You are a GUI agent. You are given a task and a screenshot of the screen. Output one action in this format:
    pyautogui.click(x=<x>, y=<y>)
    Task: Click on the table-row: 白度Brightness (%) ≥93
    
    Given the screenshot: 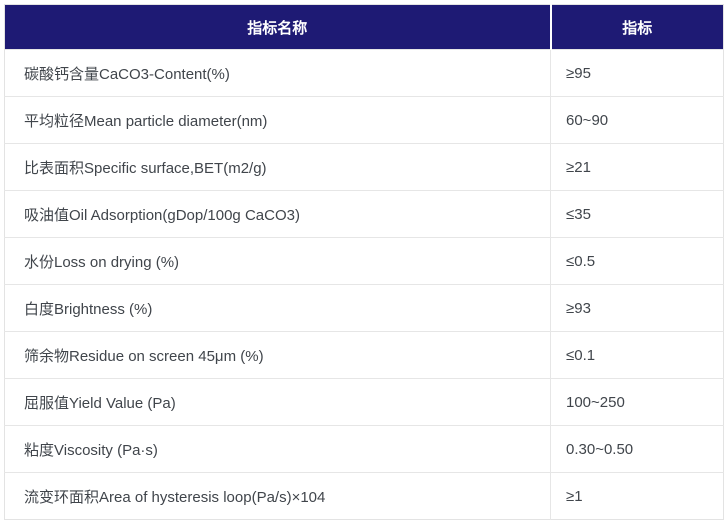 What is the action you would take?
    pyautogui.click(x=364, y=308)
    